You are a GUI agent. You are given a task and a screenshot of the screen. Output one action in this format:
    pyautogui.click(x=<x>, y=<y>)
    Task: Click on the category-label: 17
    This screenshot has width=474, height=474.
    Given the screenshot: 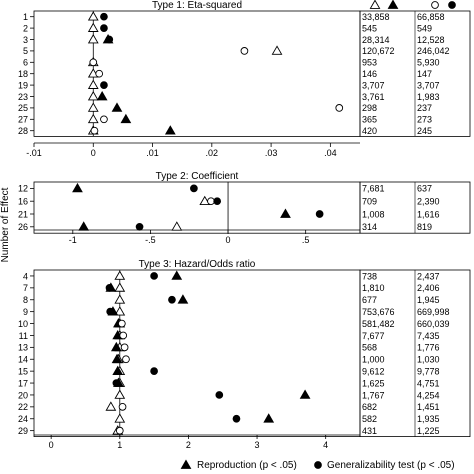 What is the action you would take?
    pyautogui.click(x=23, y=383)
    